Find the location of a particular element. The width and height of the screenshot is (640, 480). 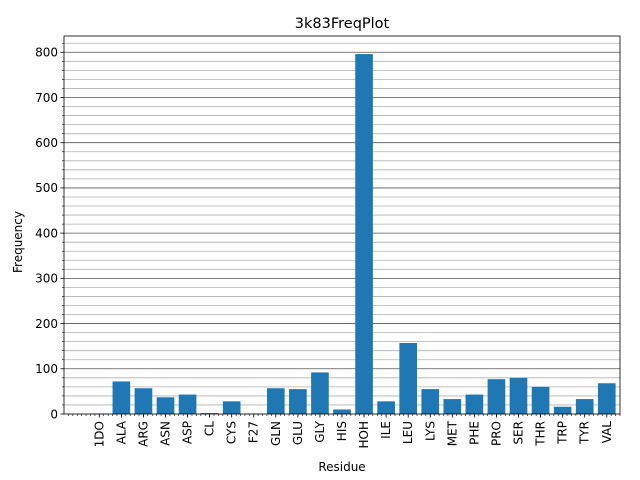

x-tick-label-hoh: HOH is located at coordinates (364, 435).